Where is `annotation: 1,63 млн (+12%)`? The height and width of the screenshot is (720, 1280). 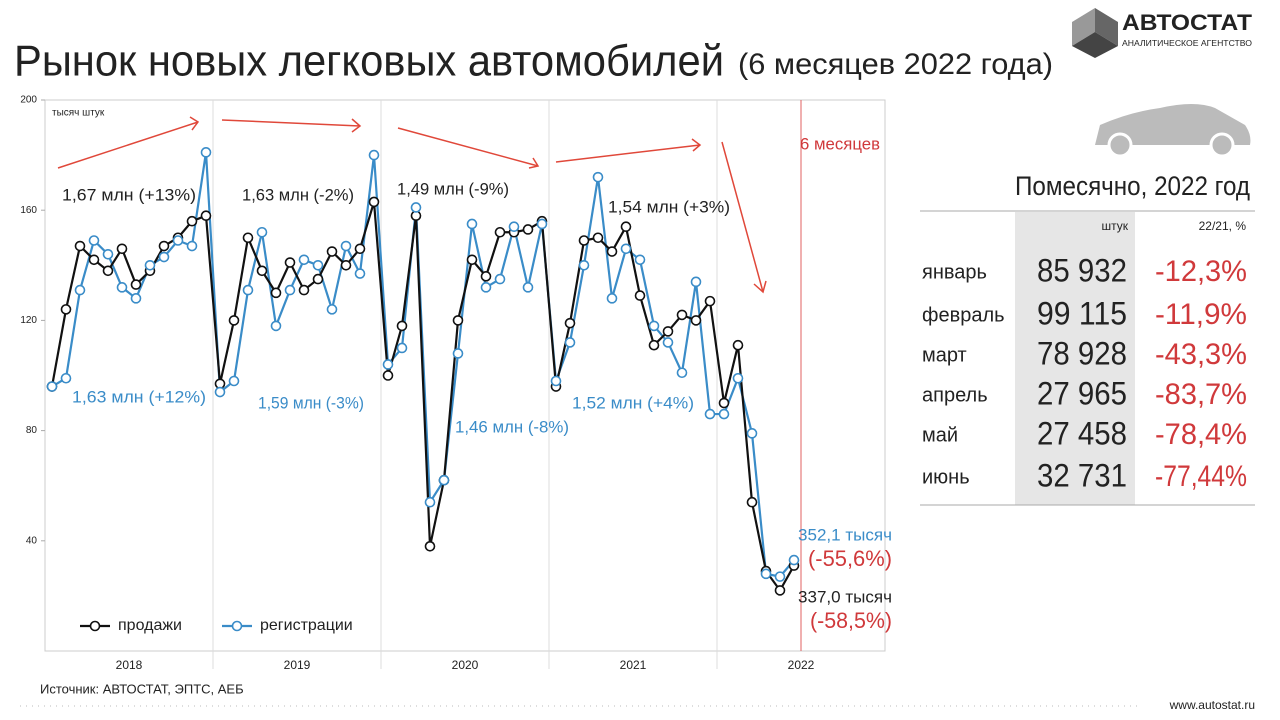
annotation: 1,63 млн (+12%) is located at coordinates (139, 396).